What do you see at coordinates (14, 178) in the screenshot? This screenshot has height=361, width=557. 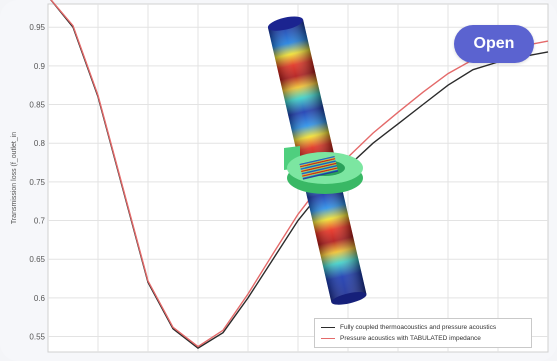 I see `y-axis-label: Transmission loss (f_outlet_in` at bounding box center [14, 178].